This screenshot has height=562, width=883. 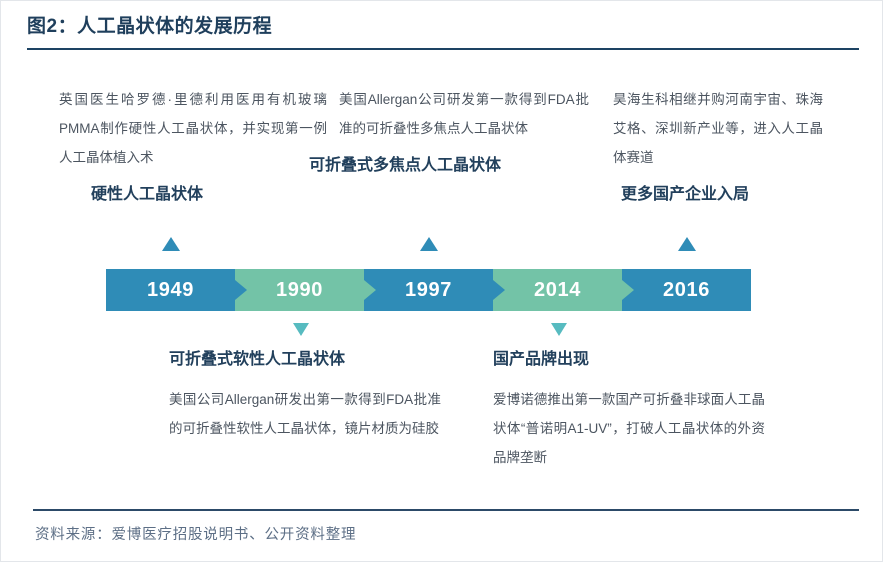 I want to click on timeline-year-label: 1949, so click(x=170, y=289).